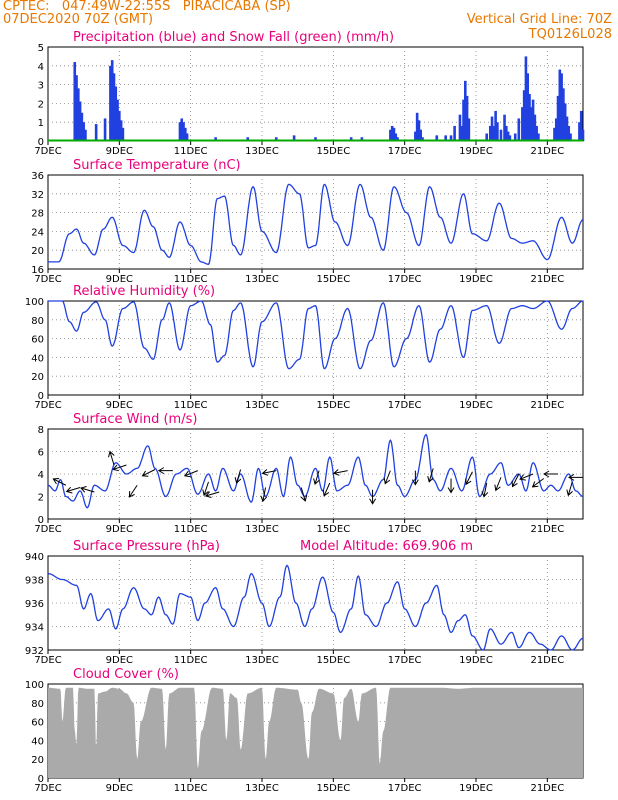 Image resolution: width=618 pixels, height=800 pixels. What do you see at coordinates (262, 279) in the screenshot?
I see `x-tick-label: 13DEC` at bounding box center [262, 279].